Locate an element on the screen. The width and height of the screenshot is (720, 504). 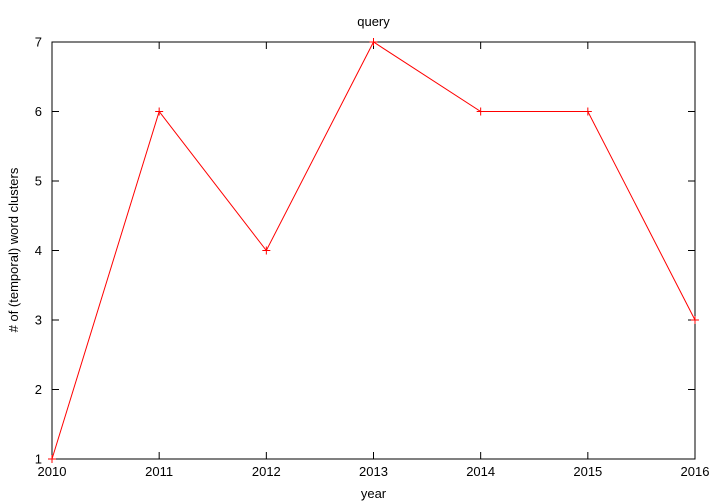
x-tick-label: 2015 is located at coordinates (587, 471).